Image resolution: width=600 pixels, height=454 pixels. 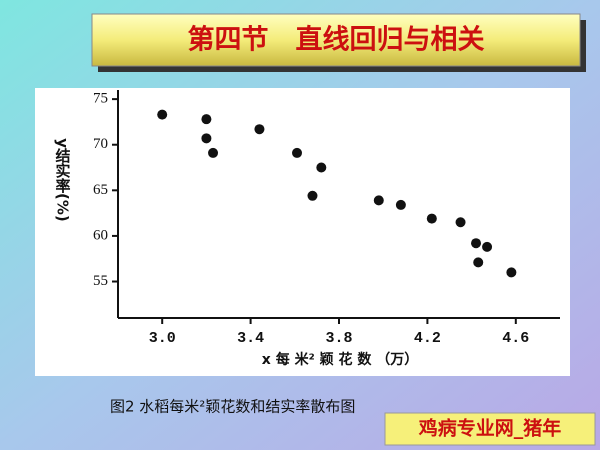 I want to click on y-tick-label: 75, so click(x=100, y=99).